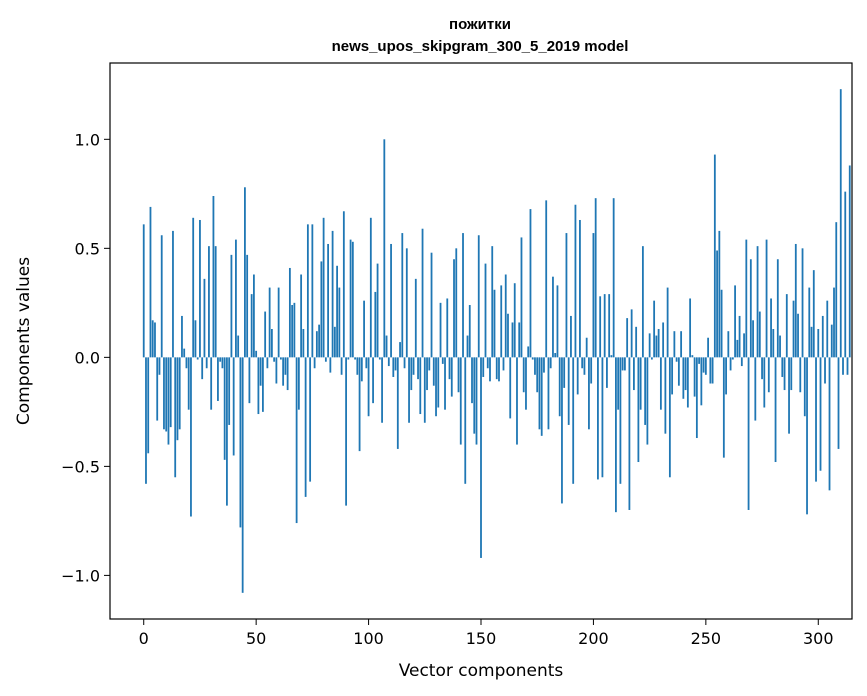 This screenshot has height=696, width=867. What do you see at coordinates (368, 638) in the screenshot?
I see `x-tick-label-100: 100` at bounding box center [368, 638].